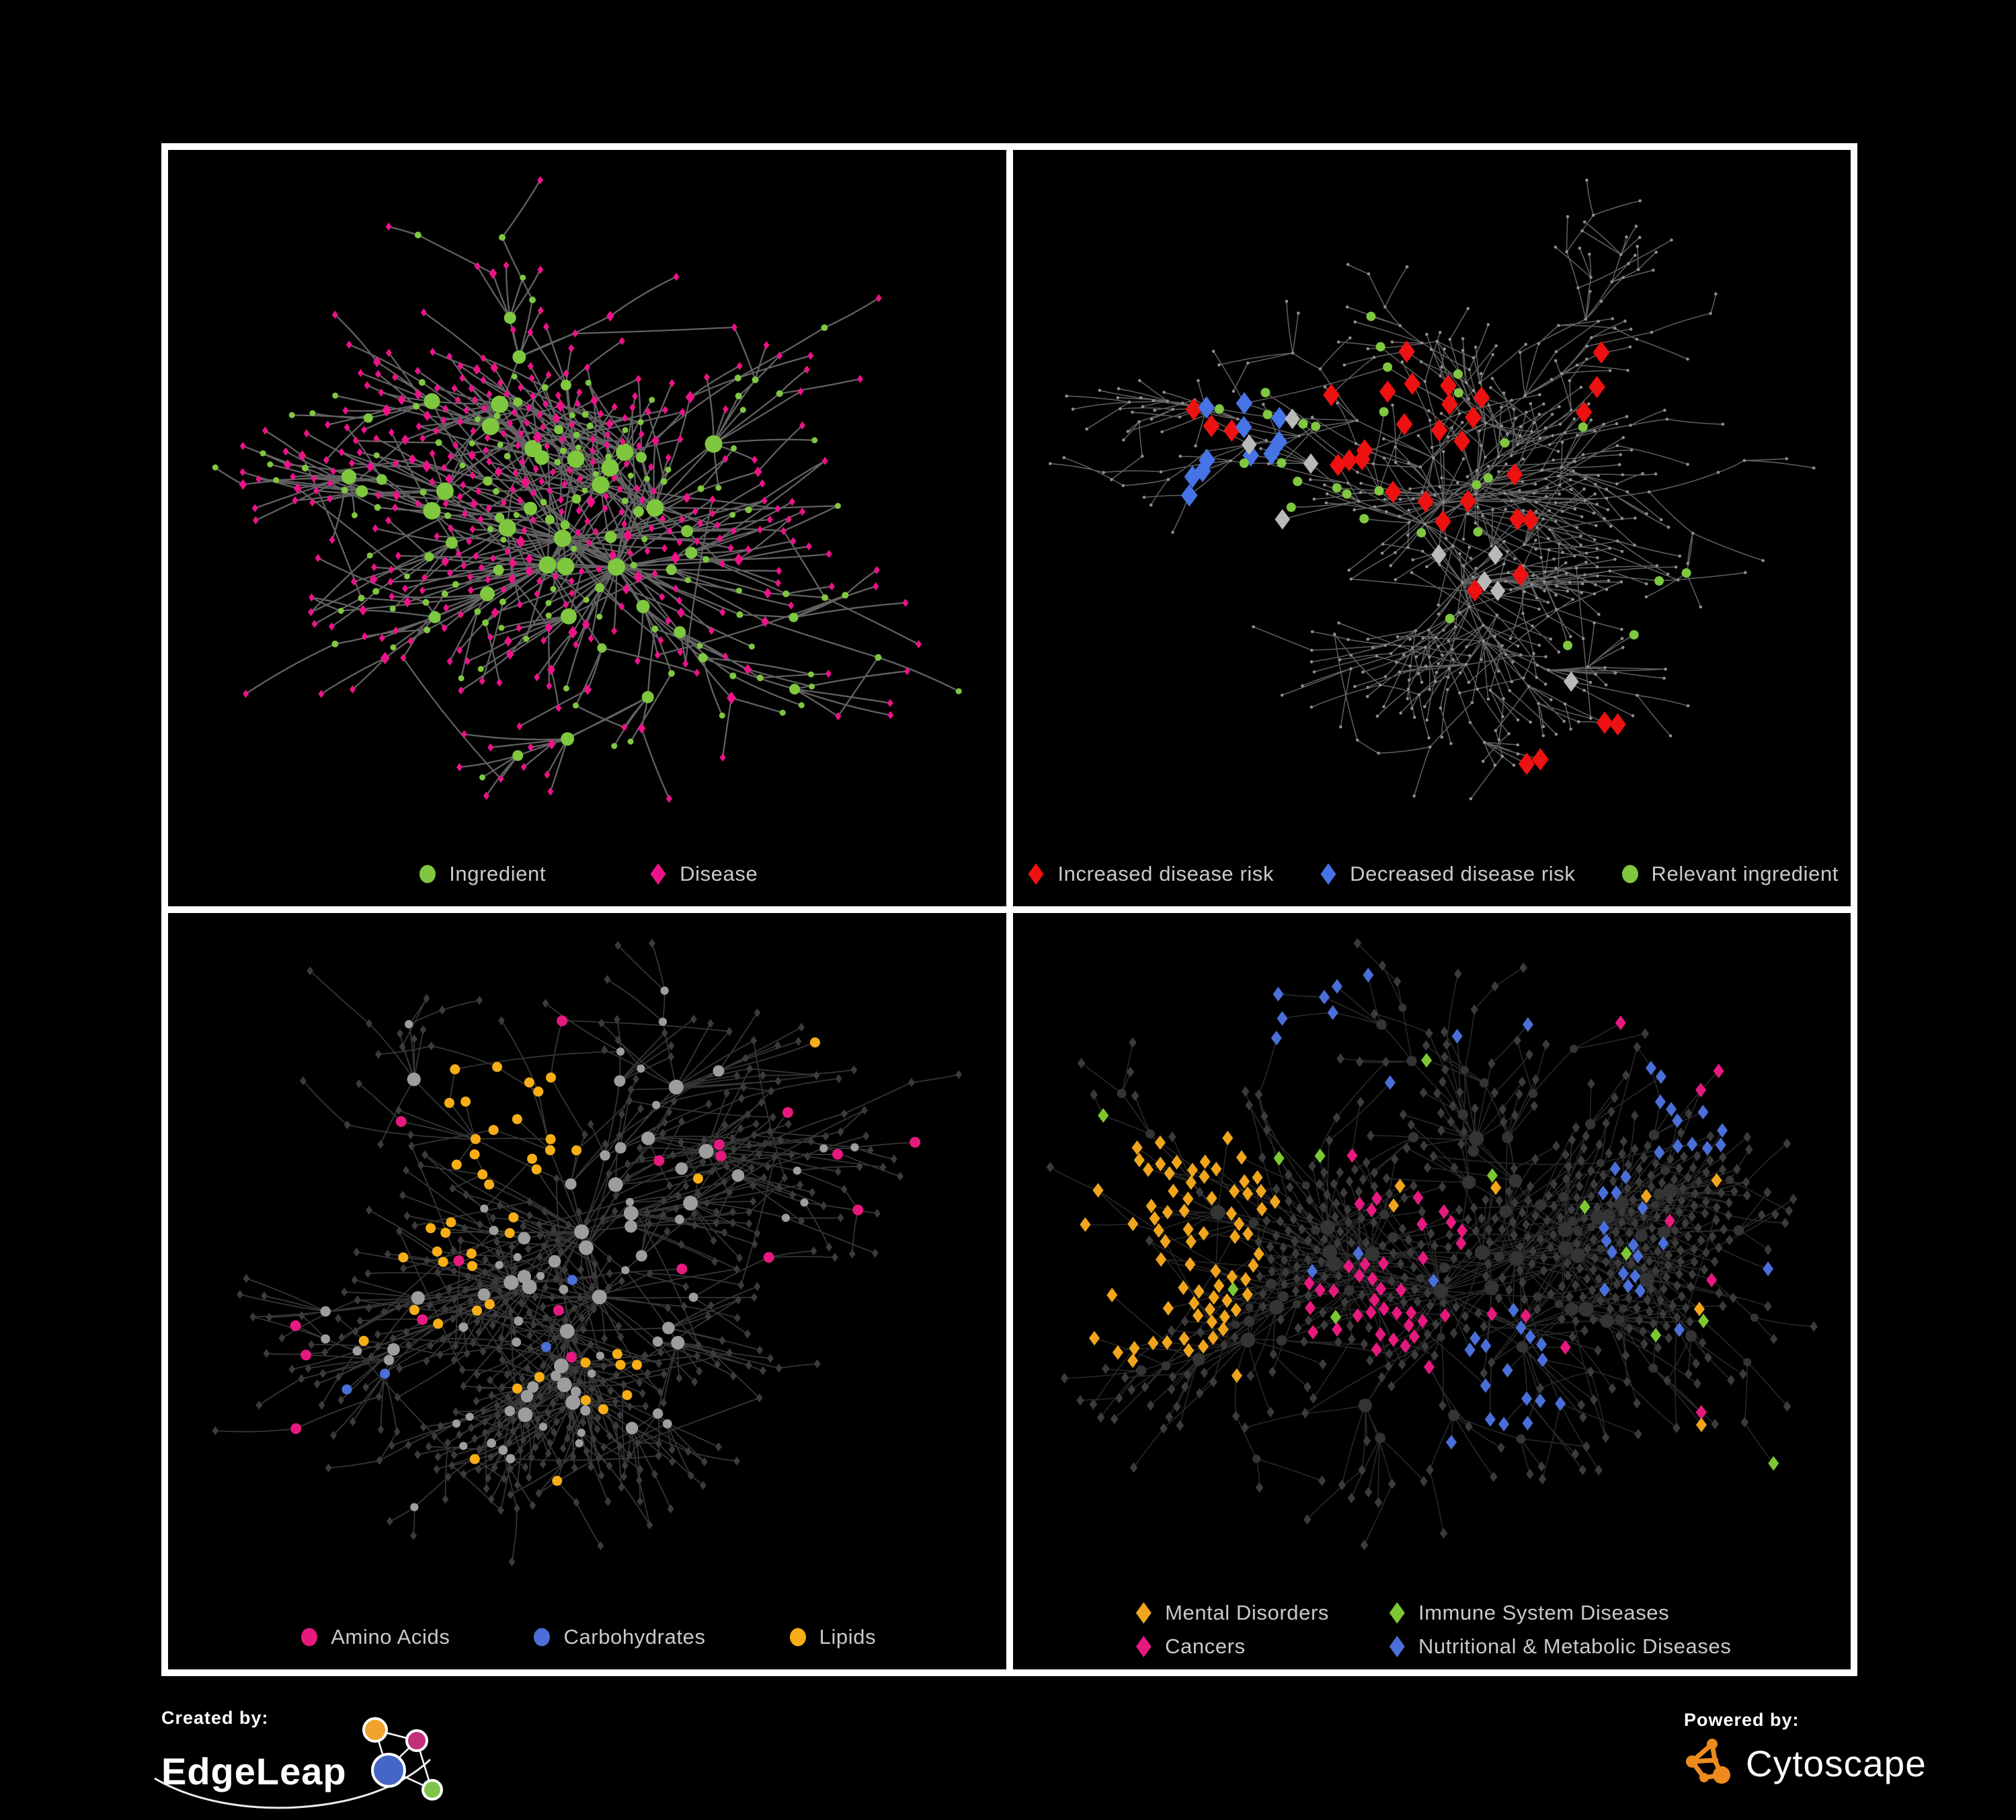 Image resolution: width=2016 pixels, height=1820 pixels. I want to click on edgeleap-logo-icon, so click(402, 1759).